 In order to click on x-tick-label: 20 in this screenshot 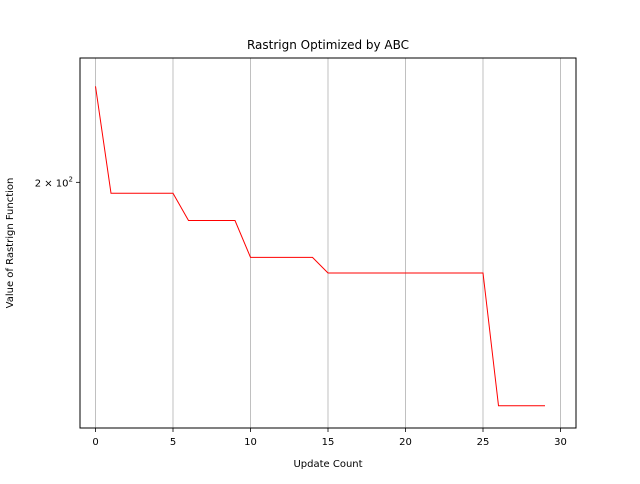, I will do `click(405, 442)`.